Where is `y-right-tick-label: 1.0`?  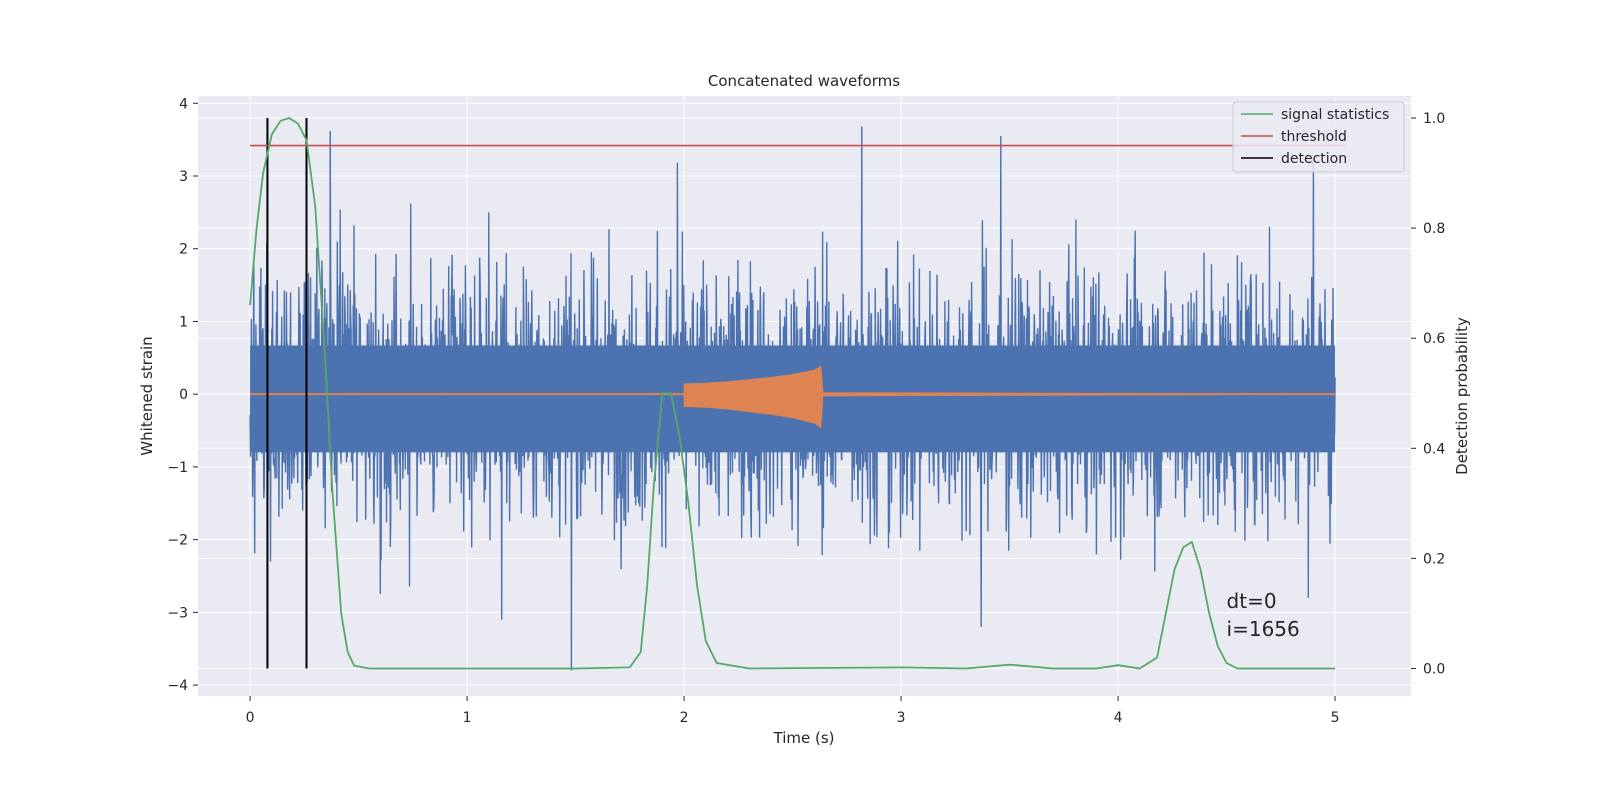 y-right-tick-label: 1.0 is located at coordinates (1434, 119).